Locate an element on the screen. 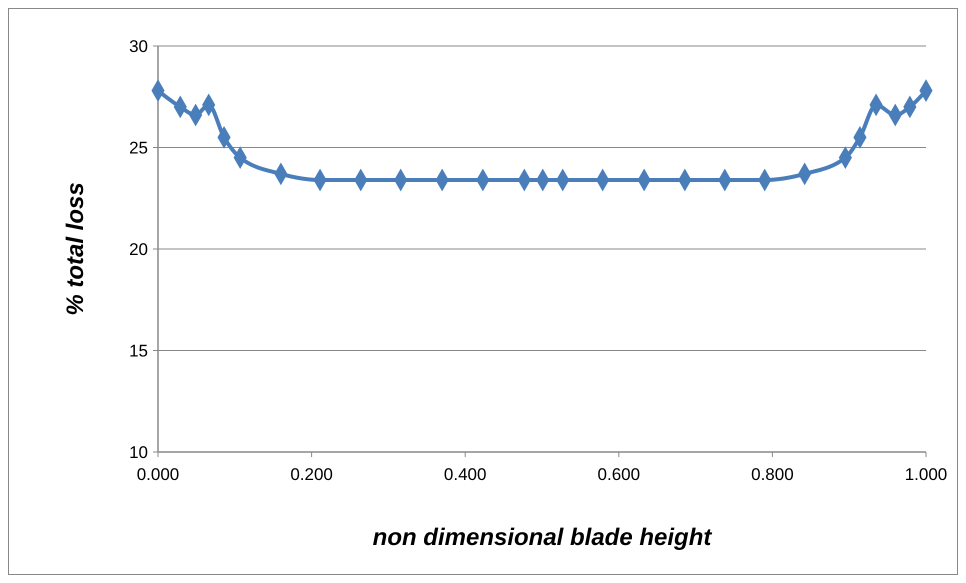 Image resolution: width=966 pixels, height=583 pixels. x-tick-label: 0.200 is located at coordinates (311, 474).